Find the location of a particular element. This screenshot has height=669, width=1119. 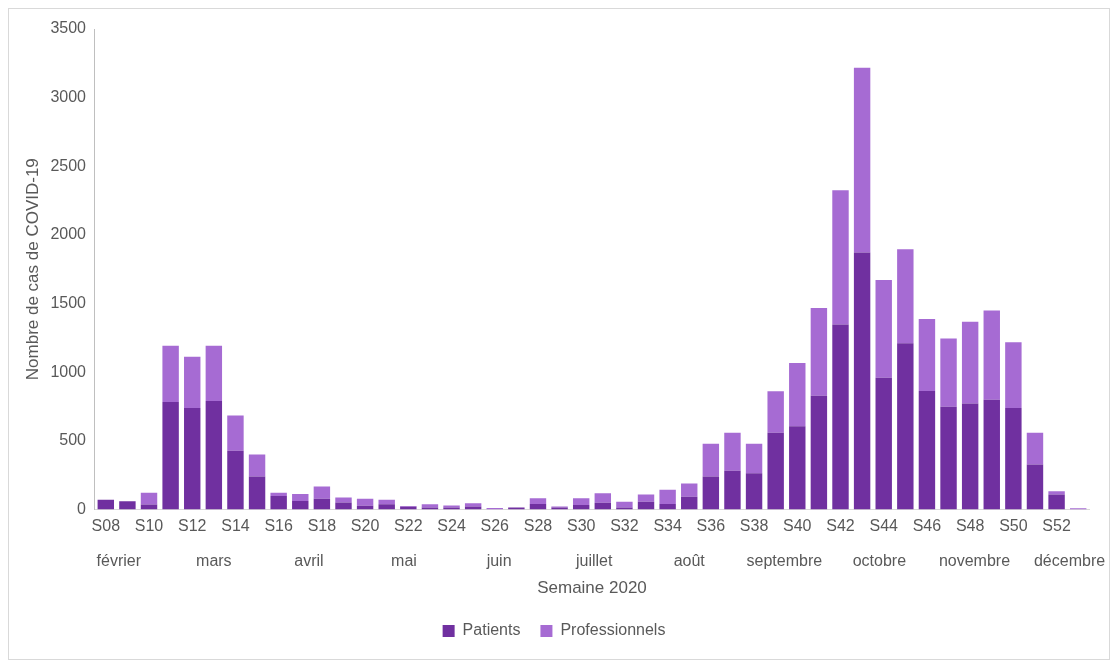

text: décembre is located at coordinates (1069, 560).